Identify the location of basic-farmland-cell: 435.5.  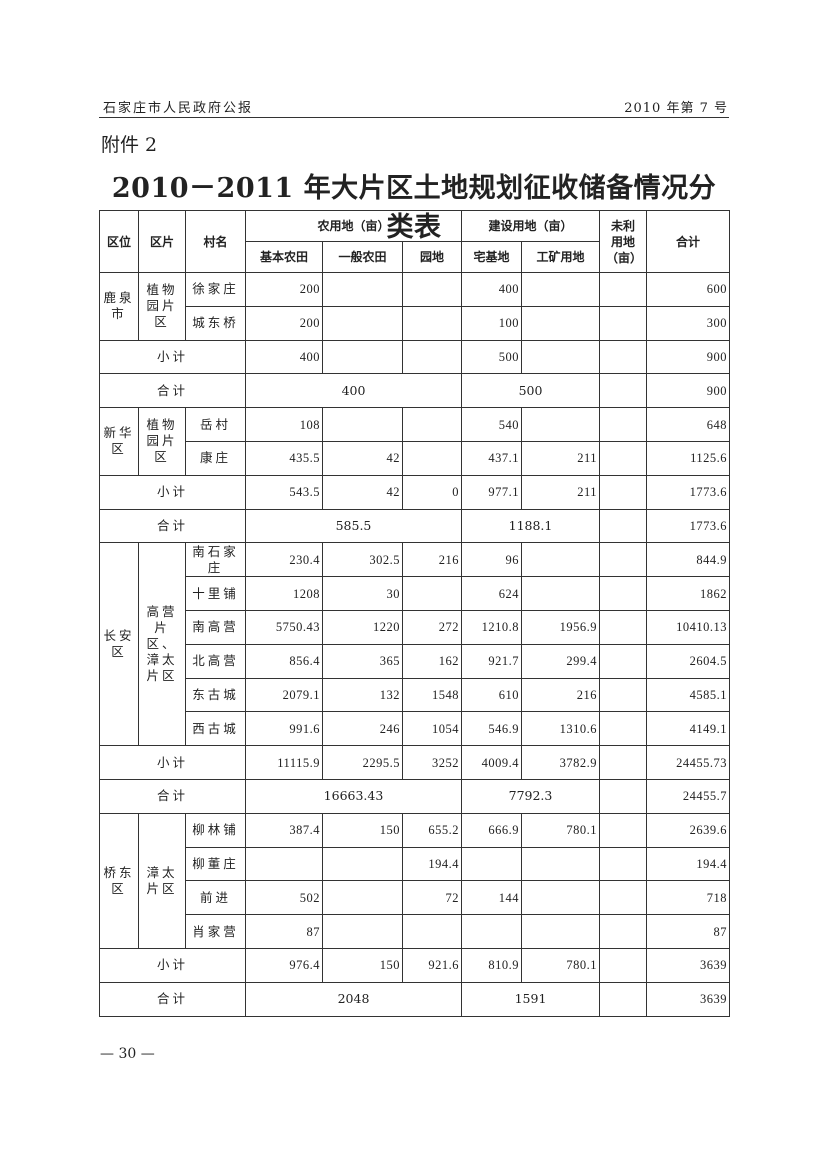
(284, 458).